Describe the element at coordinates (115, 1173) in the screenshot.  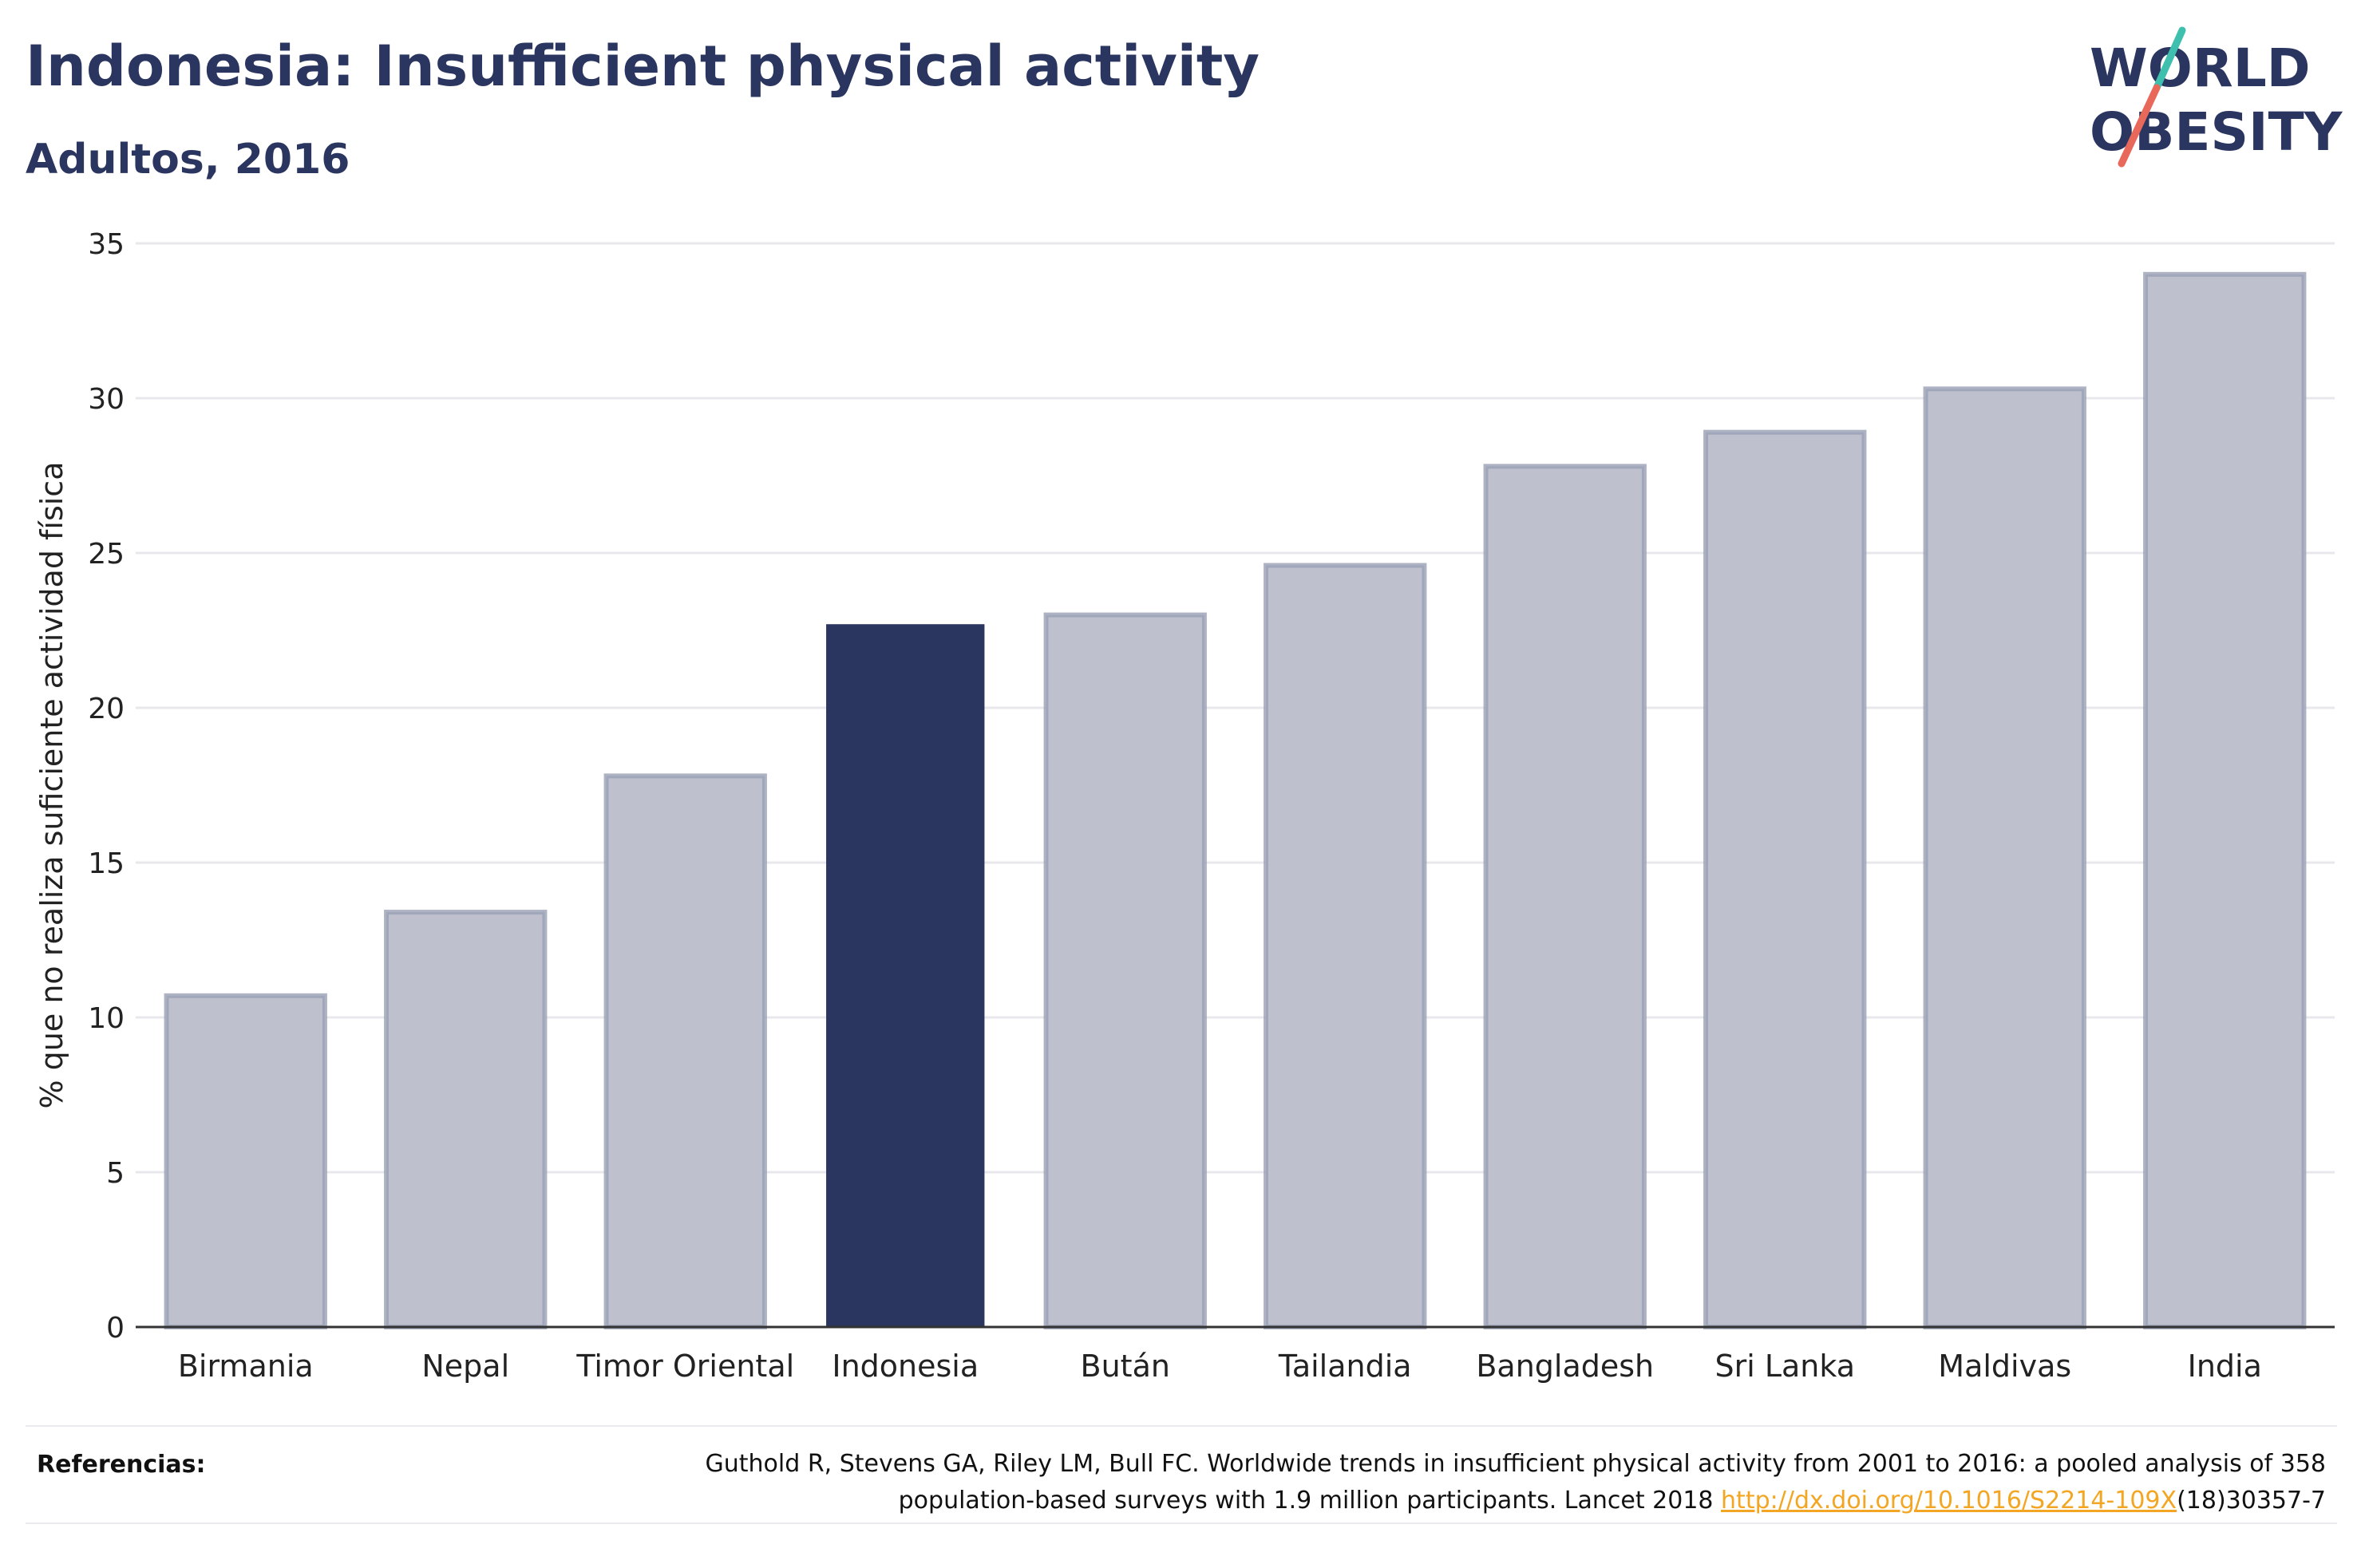
I see `y-tick-label: 5` at that location.